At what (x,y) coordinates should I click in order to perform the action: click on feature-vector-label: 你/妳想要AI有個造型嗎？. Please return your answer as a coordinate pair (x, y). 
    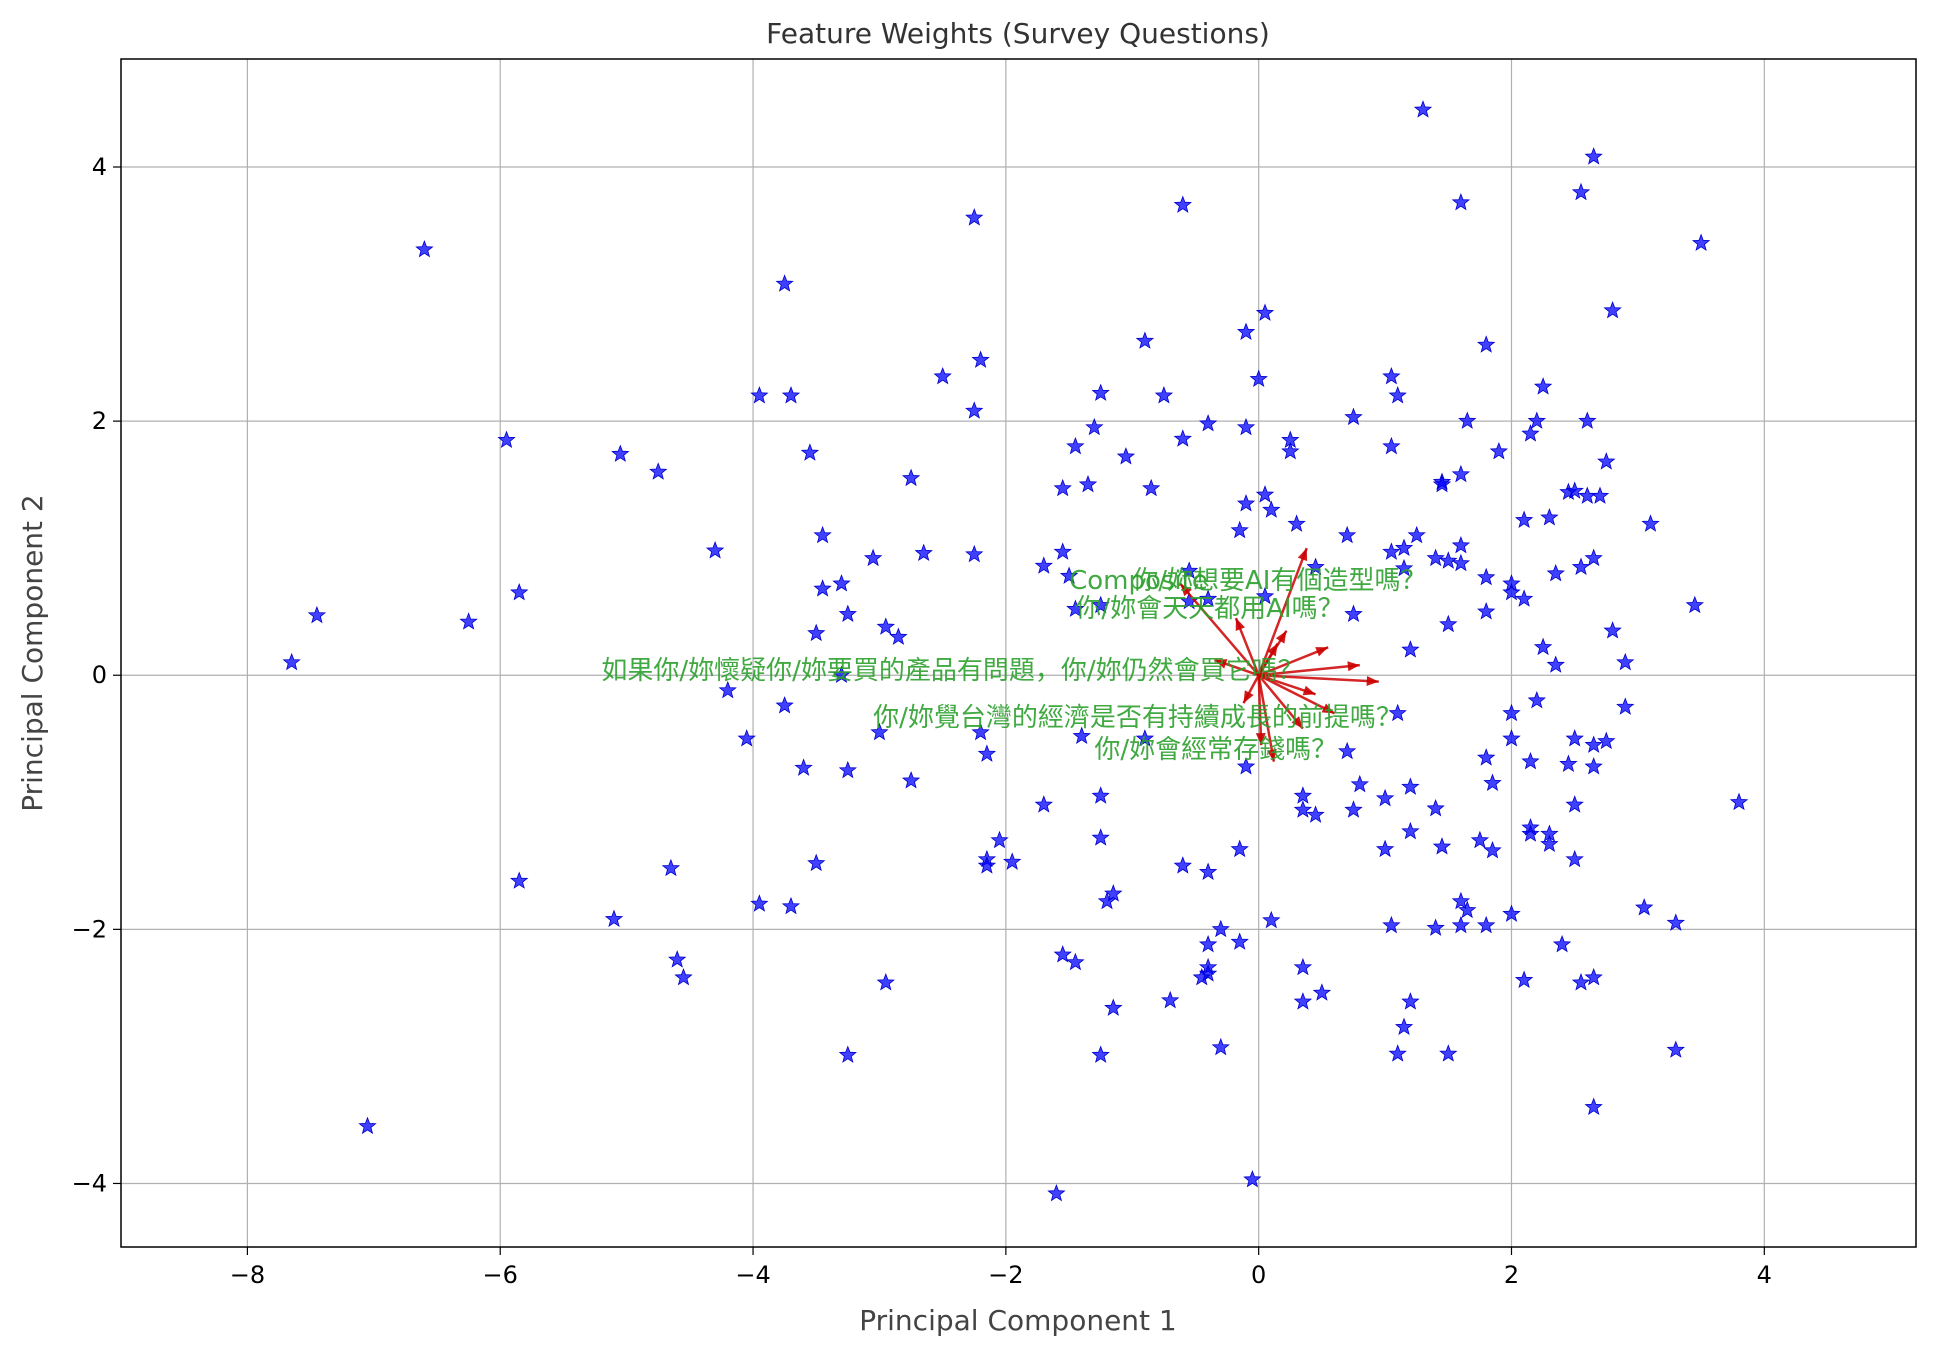
    Looking at the image, I should click on (1279, 581).